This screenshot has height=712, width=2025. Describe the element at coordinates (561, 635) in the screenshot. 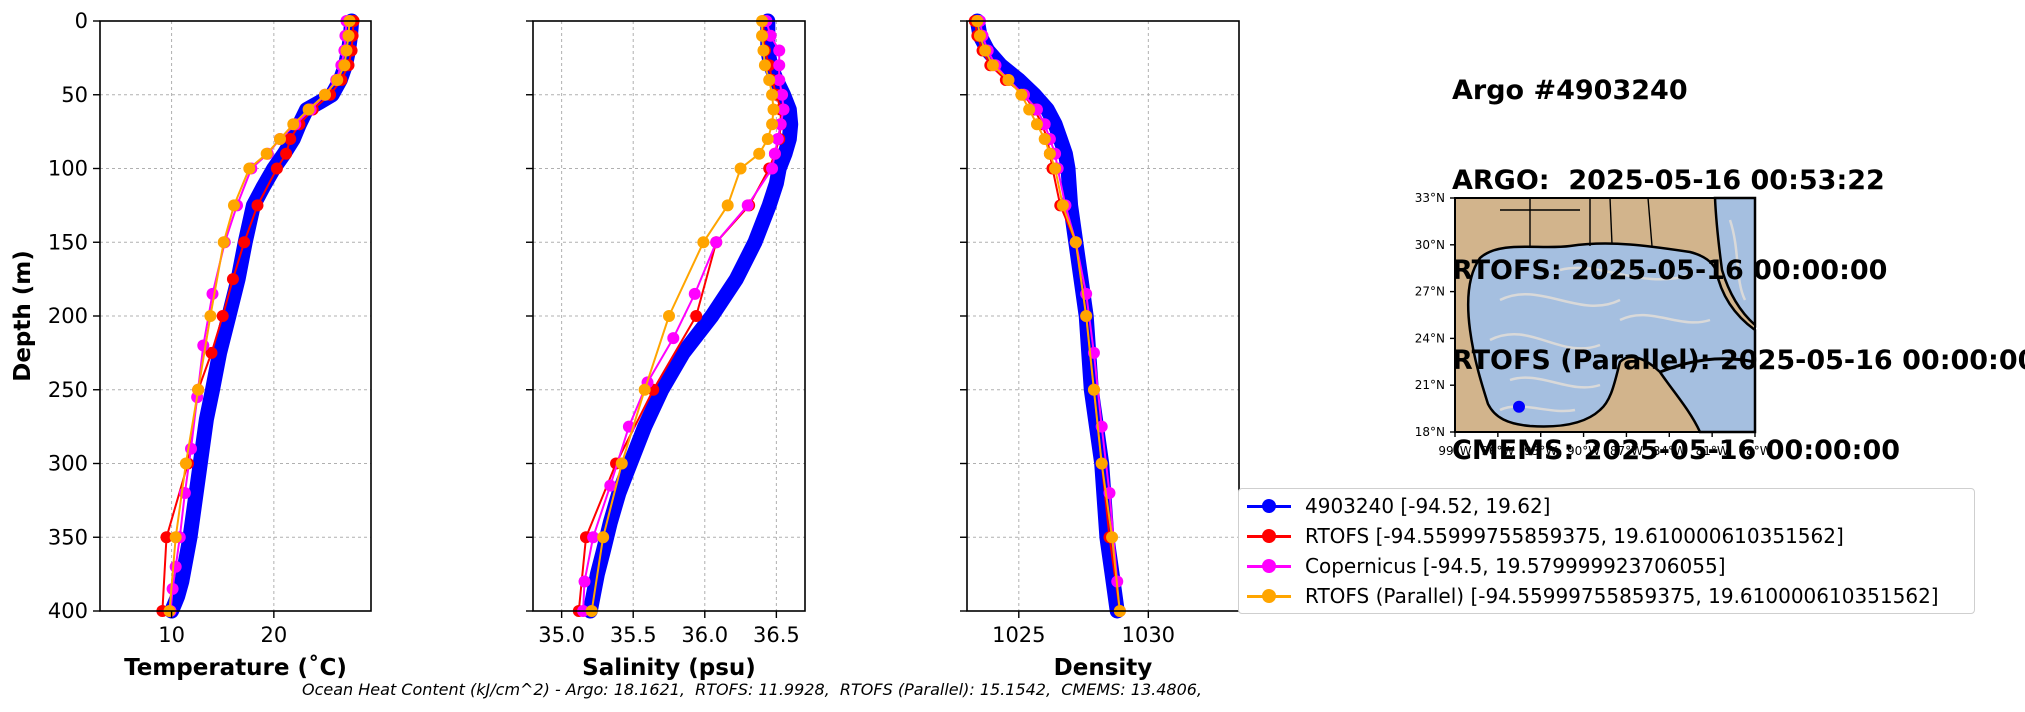

I see `x-tick-label: 35.0` at that location.